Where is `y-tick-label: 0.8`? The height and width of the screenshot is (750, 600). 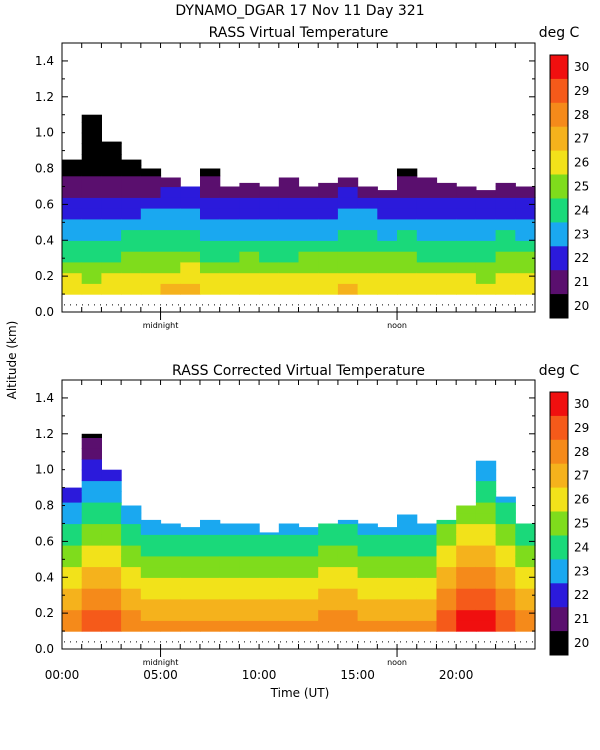 y-tick-label: 0.8 is located at coordinates (44, 169).